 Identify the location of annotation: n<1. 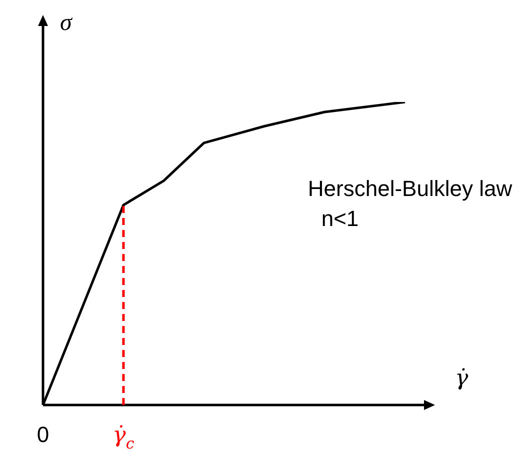
(340, 218).